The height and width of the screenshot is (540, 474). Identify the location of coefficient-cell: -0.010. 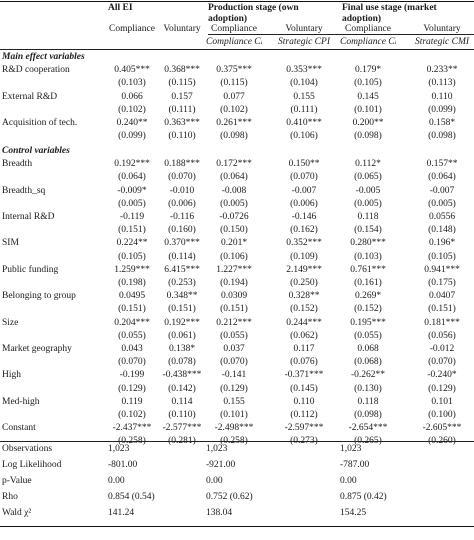
(182, 190).